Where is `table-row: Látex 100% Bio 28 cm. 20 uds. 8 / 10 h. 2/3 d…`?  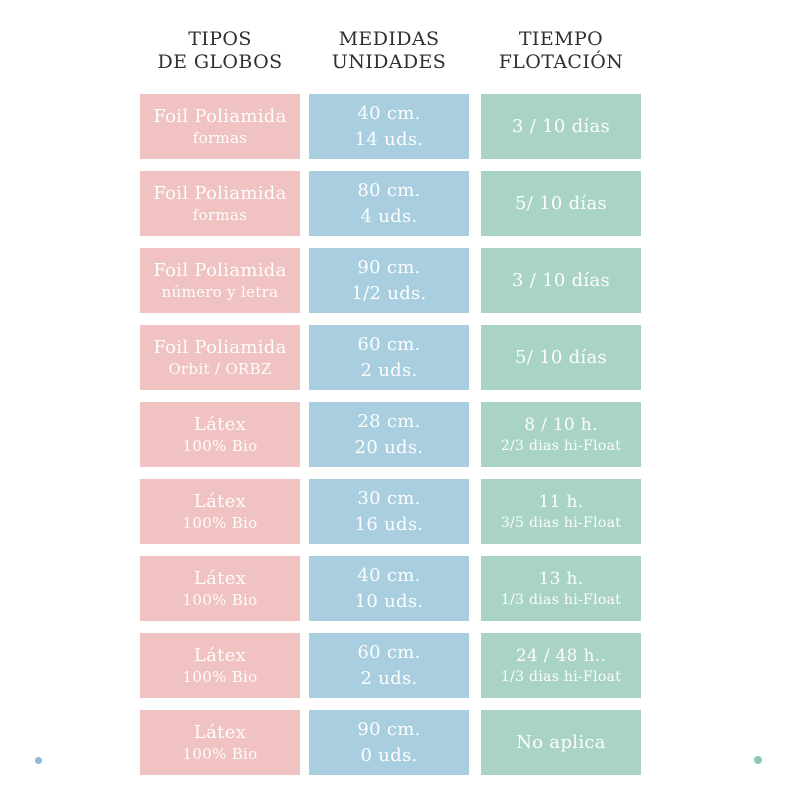
table-row: Látex 100% Bio 28 cm. 20 uds. 8 / 10 h. 2/3 d… is located at coordinates (400, 434).